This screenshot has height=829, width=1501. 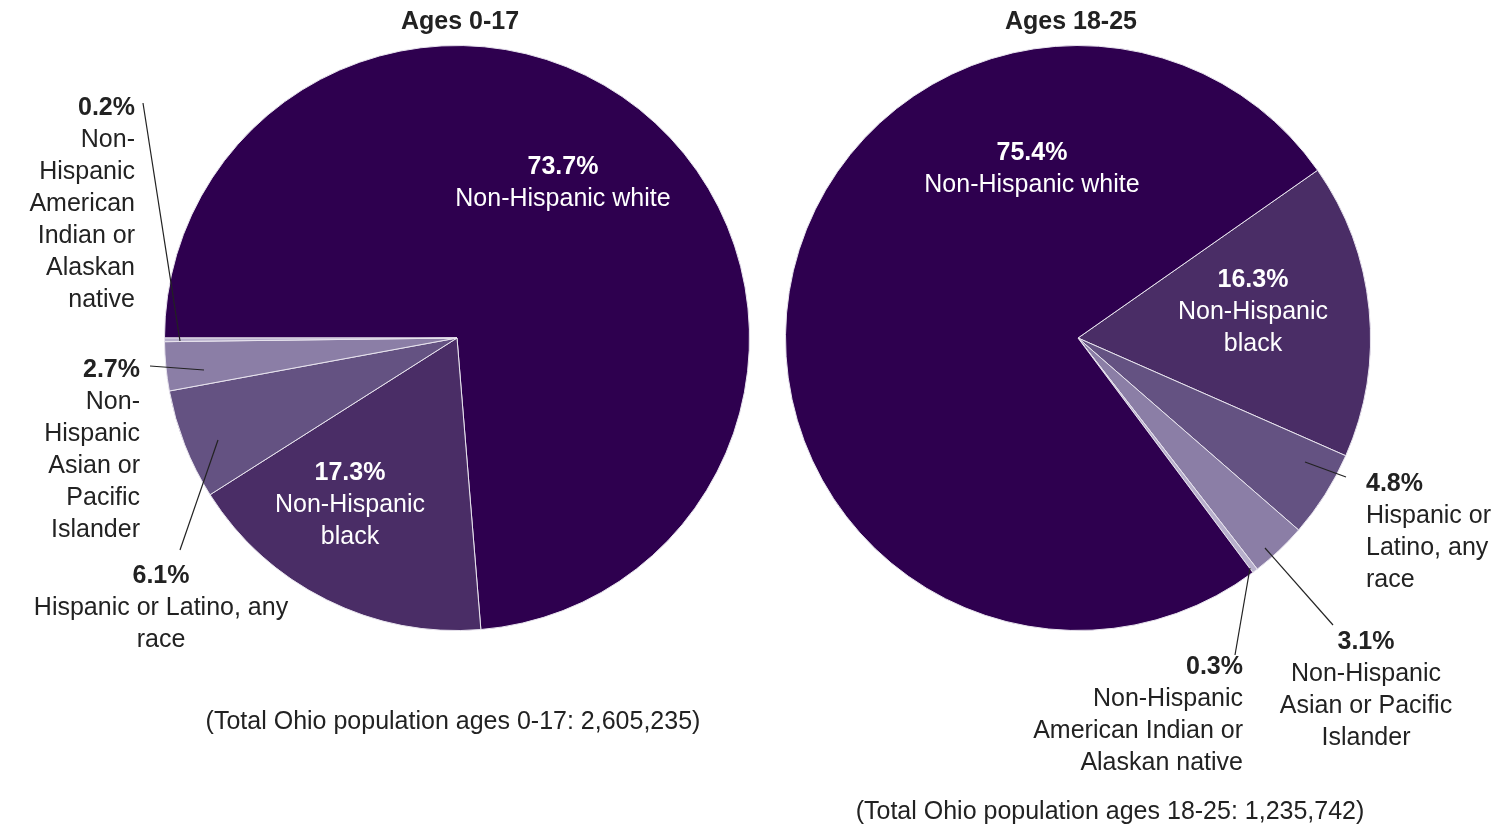 I want to click on data-label: 0.3%, so click(x=1214, y=664).